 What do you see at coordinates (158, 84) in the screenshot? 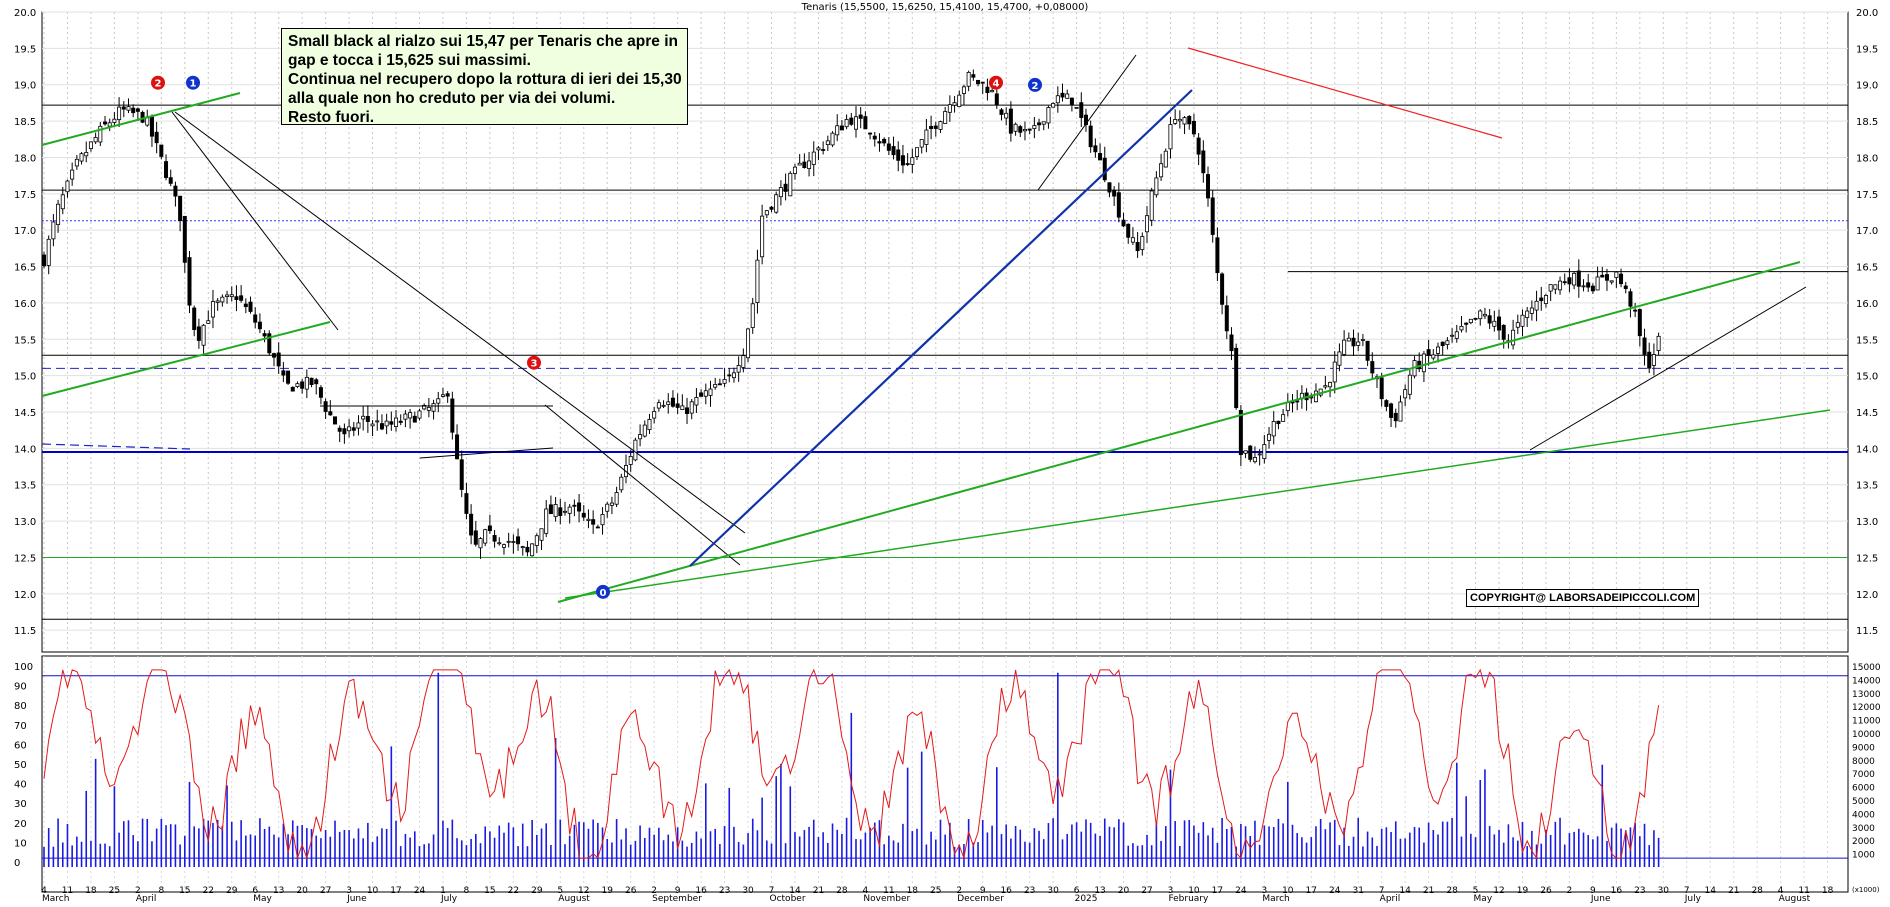
I see `wave-label-text: 2` at bounding box center [158, 84].